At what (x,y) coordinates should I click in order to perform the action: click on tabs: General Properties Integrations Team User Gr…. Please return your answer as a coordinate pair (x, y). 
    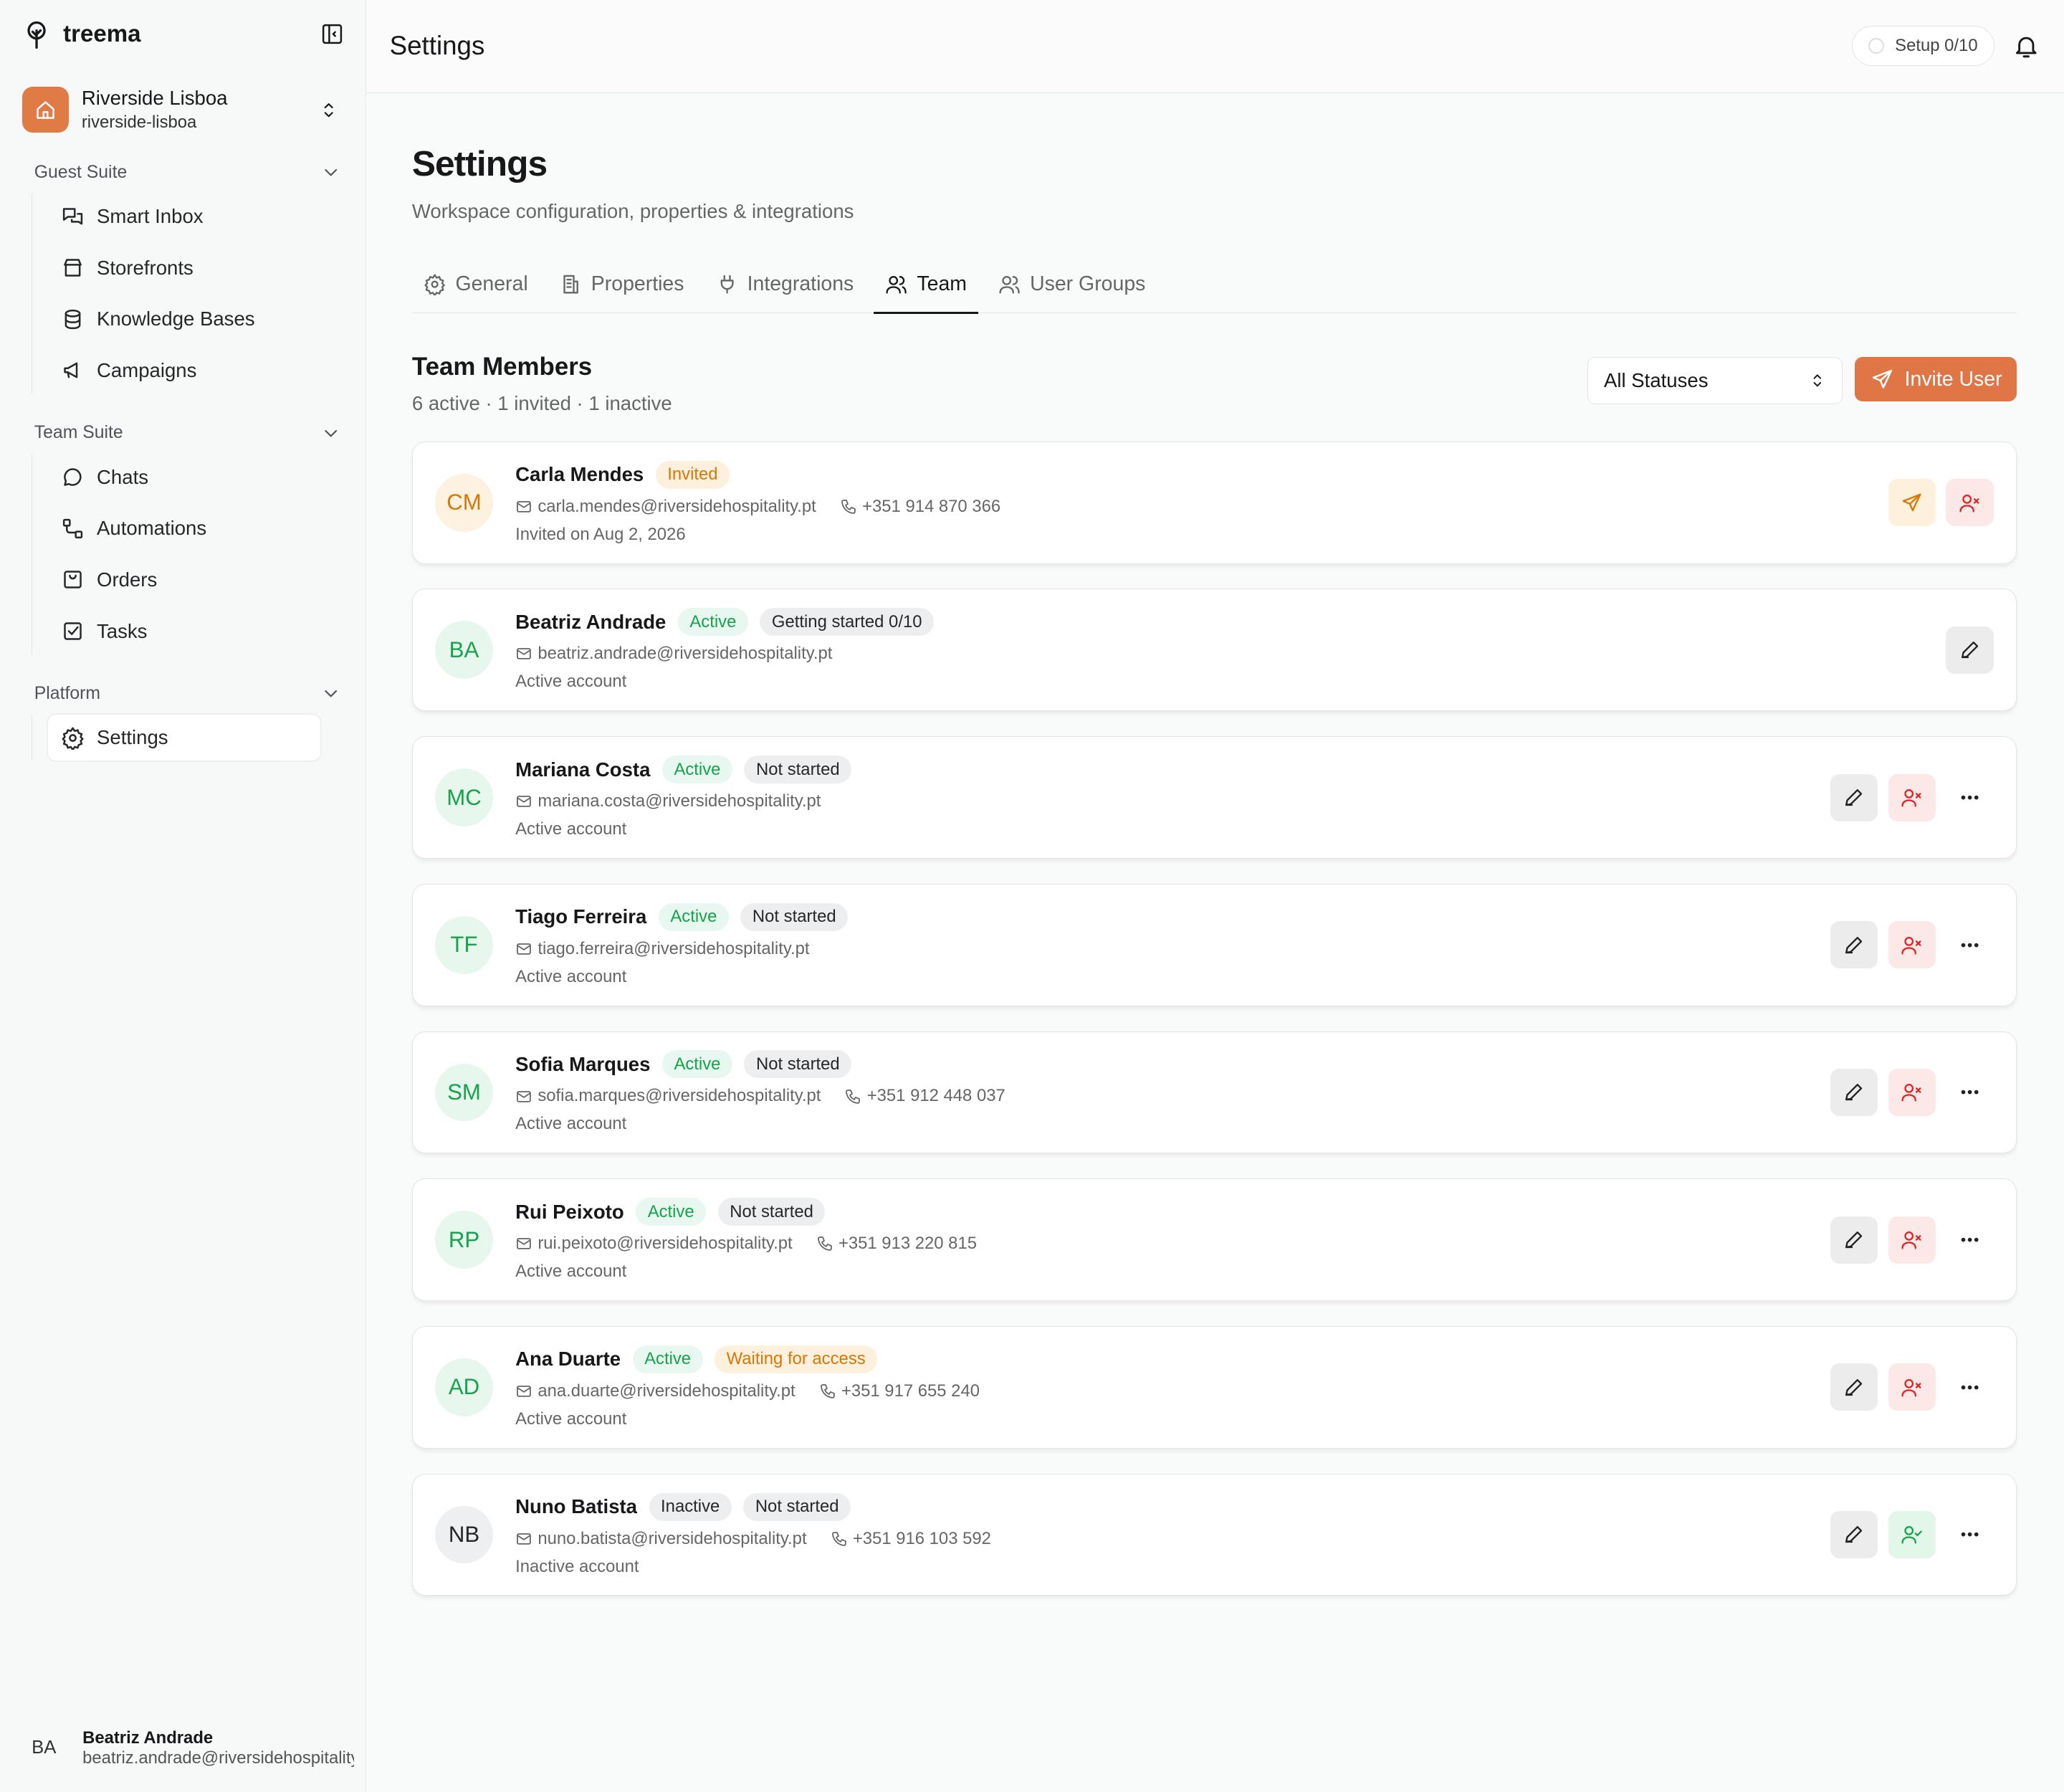
    Looking at the image, I should click on (1214, 285).